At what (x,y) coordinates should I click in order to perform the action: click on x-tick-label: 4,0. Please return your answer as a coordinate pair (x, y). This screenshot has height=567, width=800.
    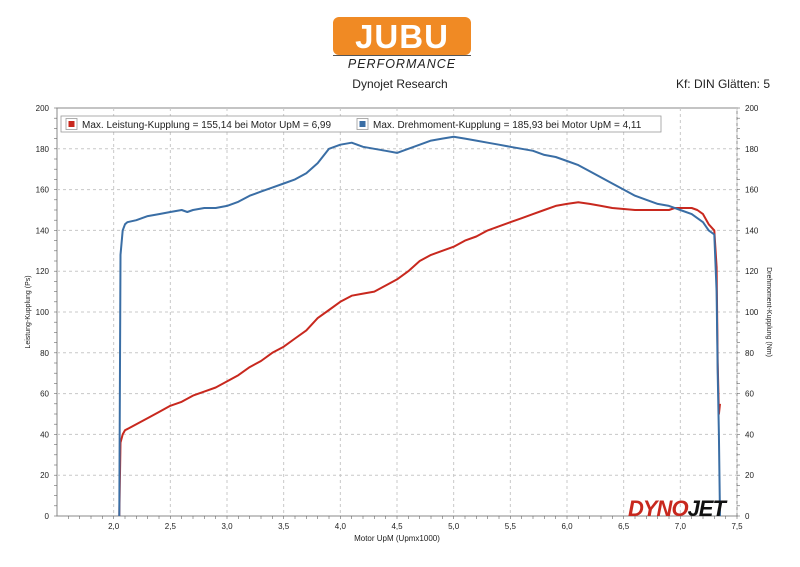
    Looking at the image, I should click on (341, 526).